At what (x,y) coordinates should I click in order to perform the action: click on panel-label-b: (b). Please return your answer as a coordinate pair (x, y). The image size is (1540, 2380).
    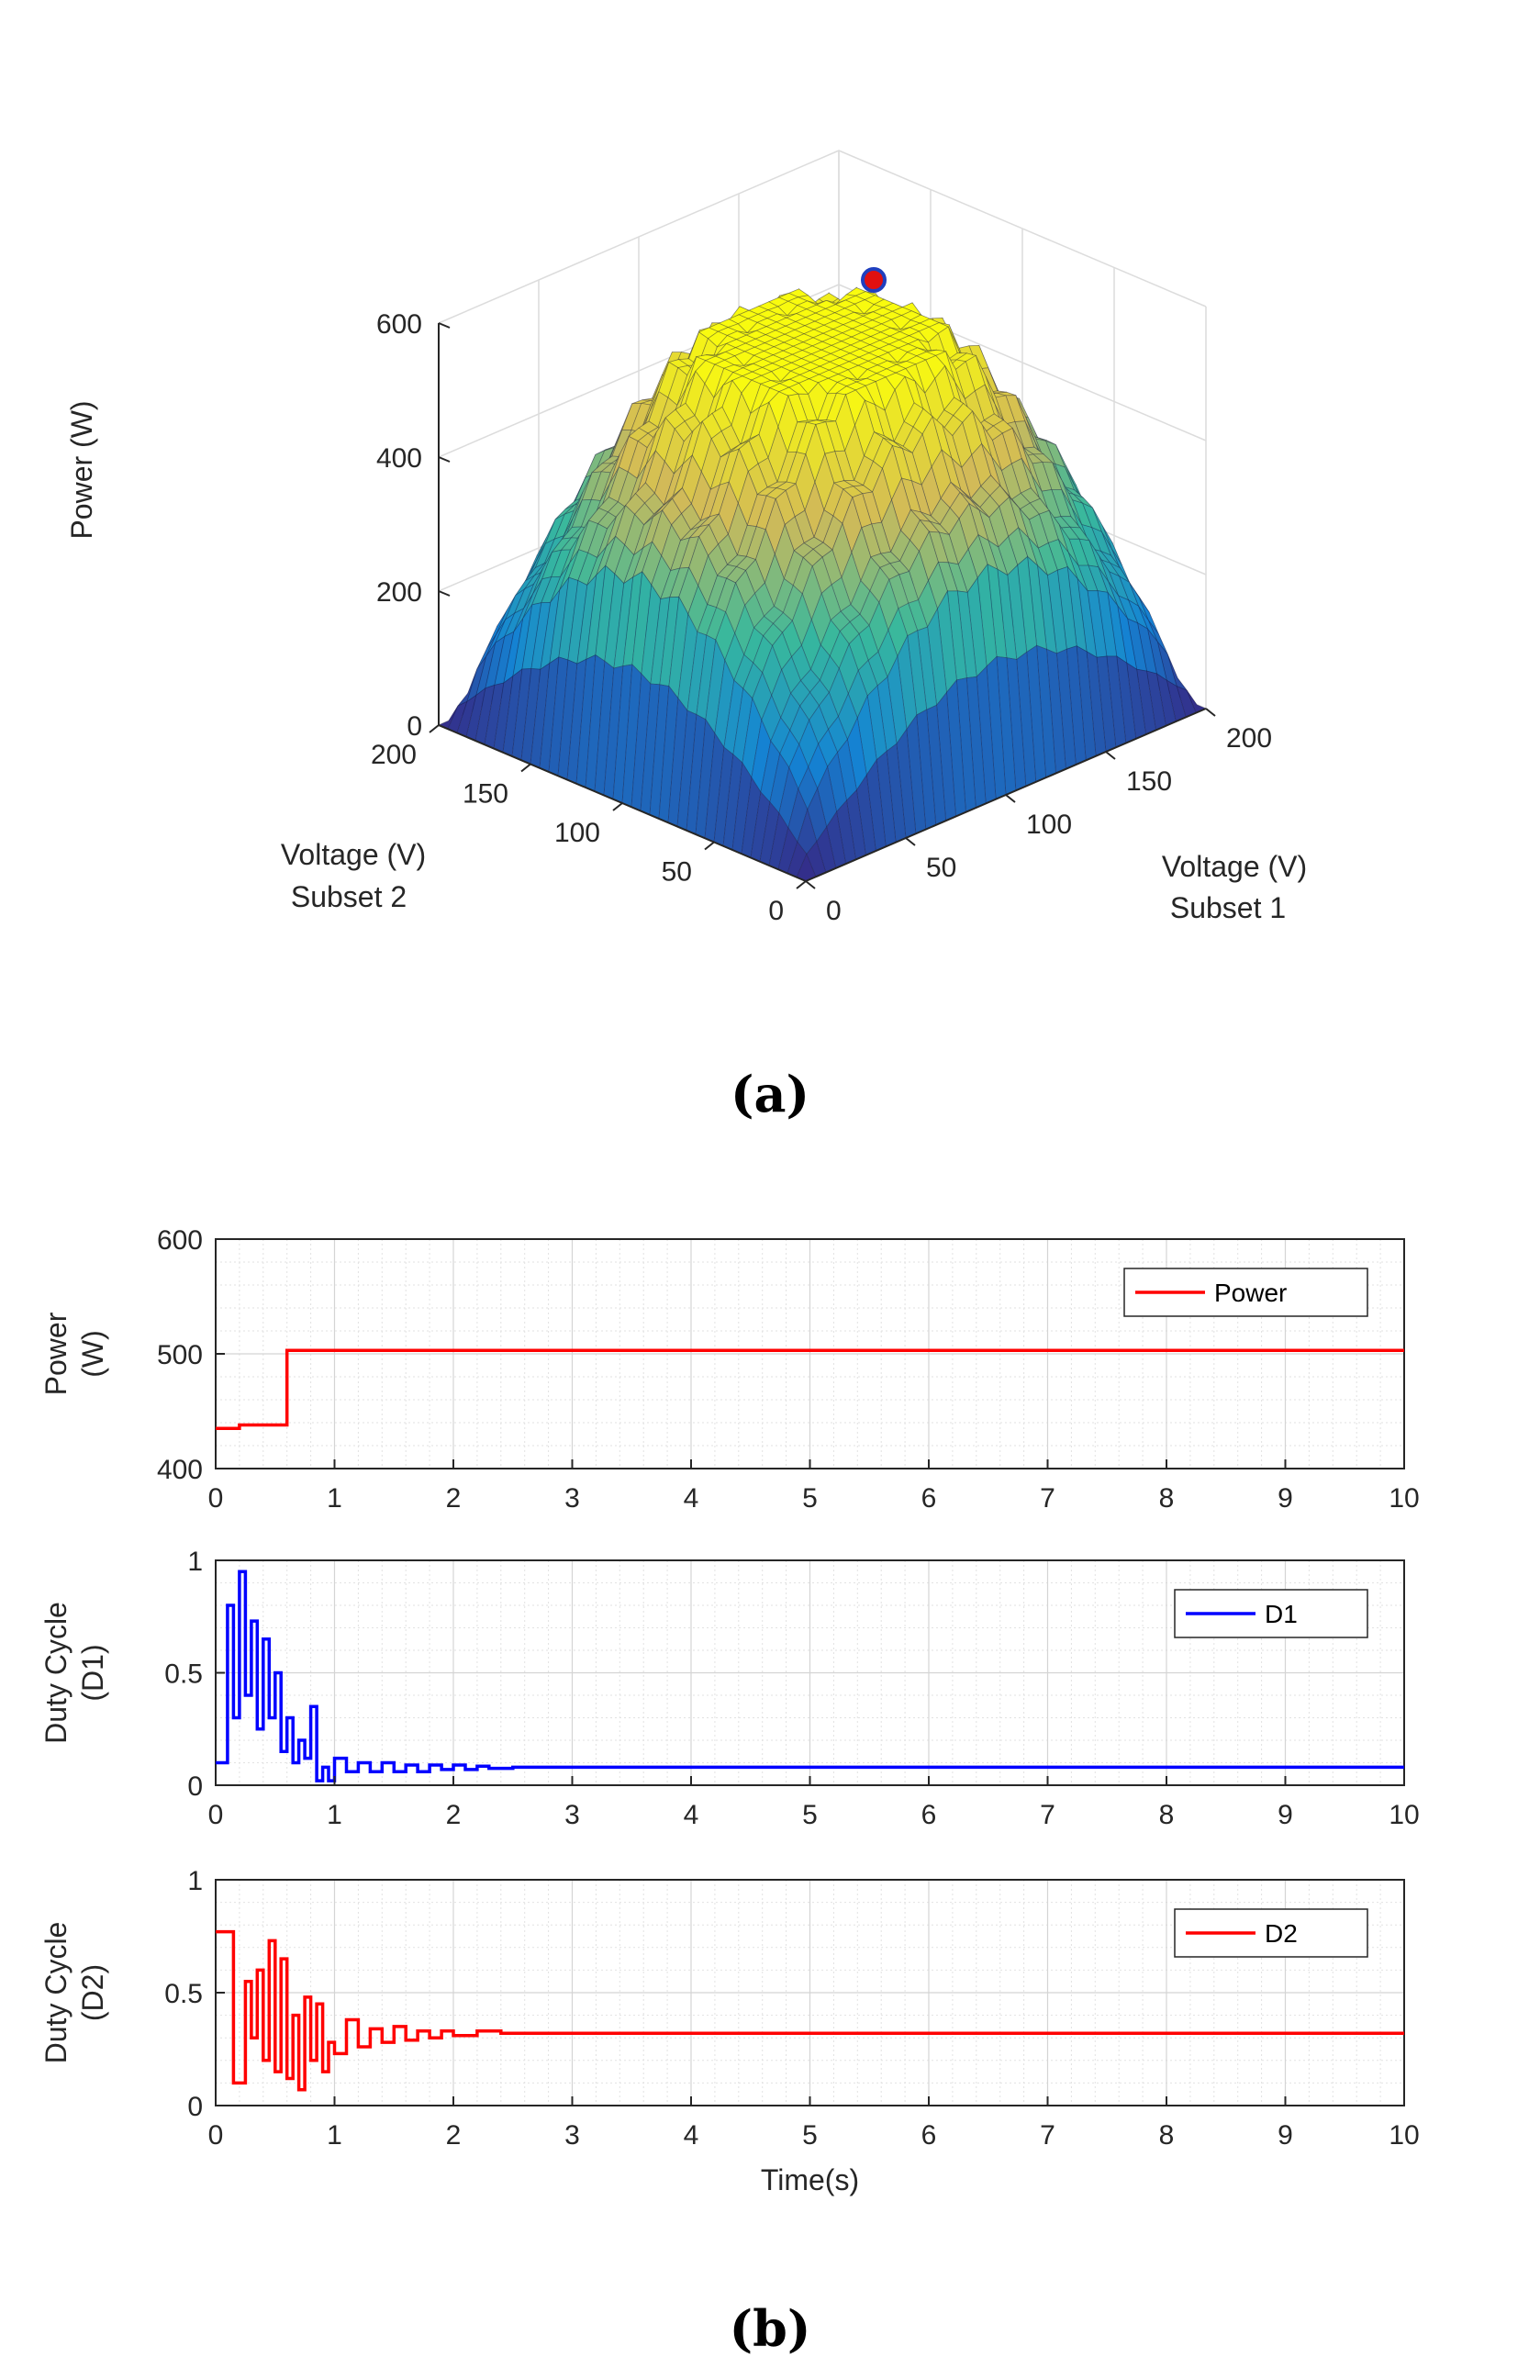
    Looking at the image, I should click on (770, 2328).